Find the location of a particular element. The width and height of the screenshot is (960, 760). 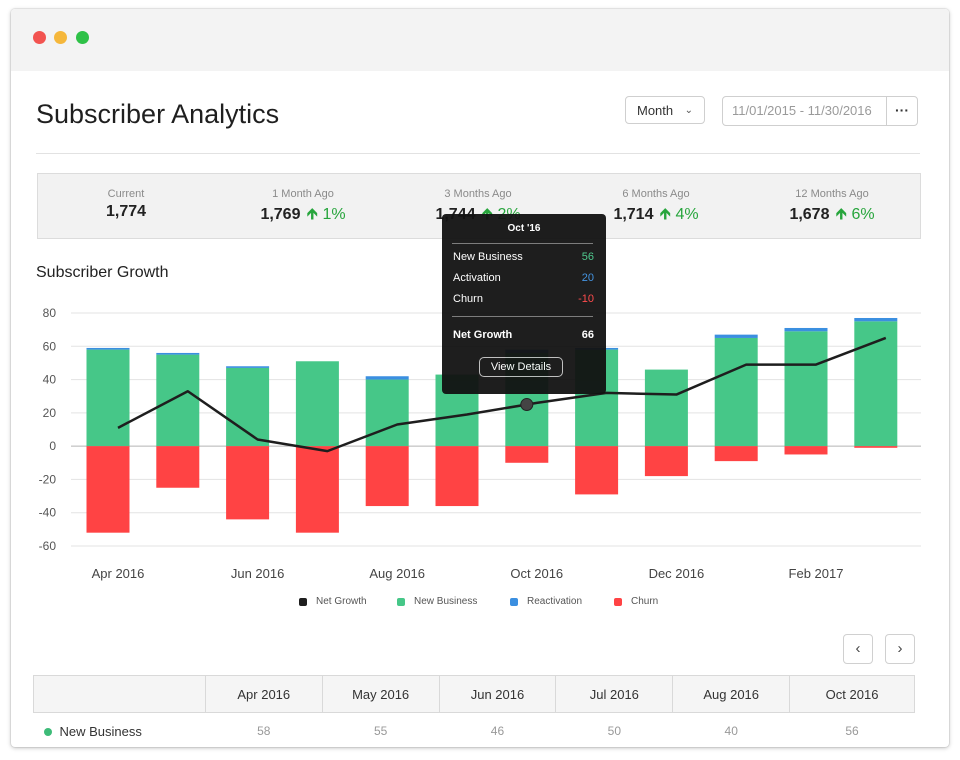

table-header-cell: May 2016 is located at coordinates (380, 694).